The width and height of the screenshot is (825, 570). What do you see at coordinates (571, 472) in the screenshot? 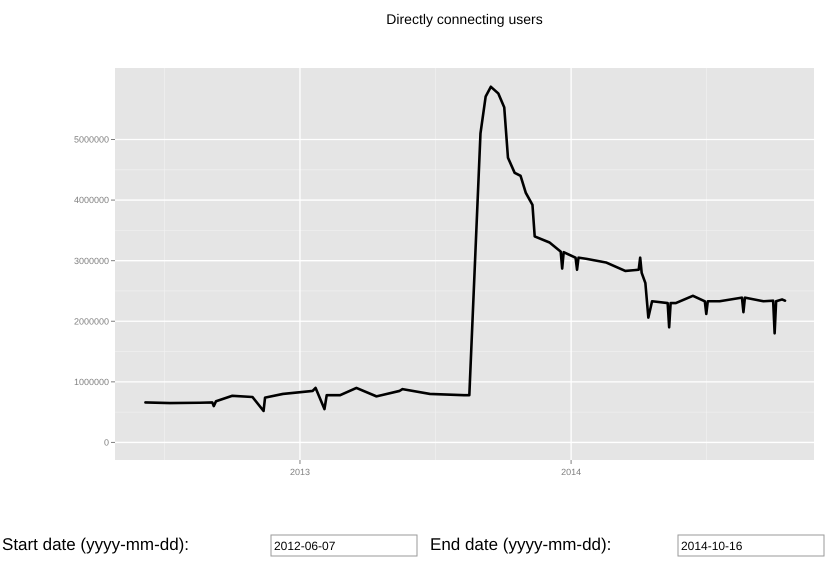
I see `x-tick-label: 2014` at bounding box center [571, 472].